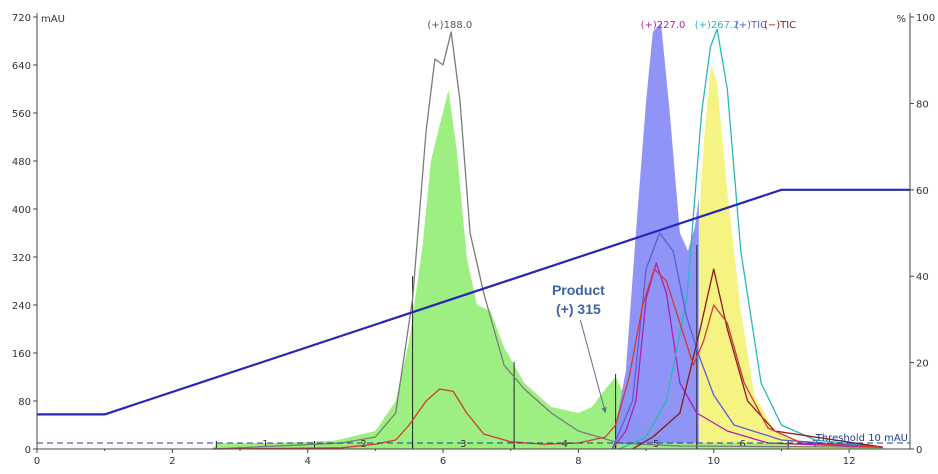 This screenshot has height=474, width=938. Describe the element at coordinates (28, 450) in the screenshot. I see `y-left-tick-label-0: 0` at that location.